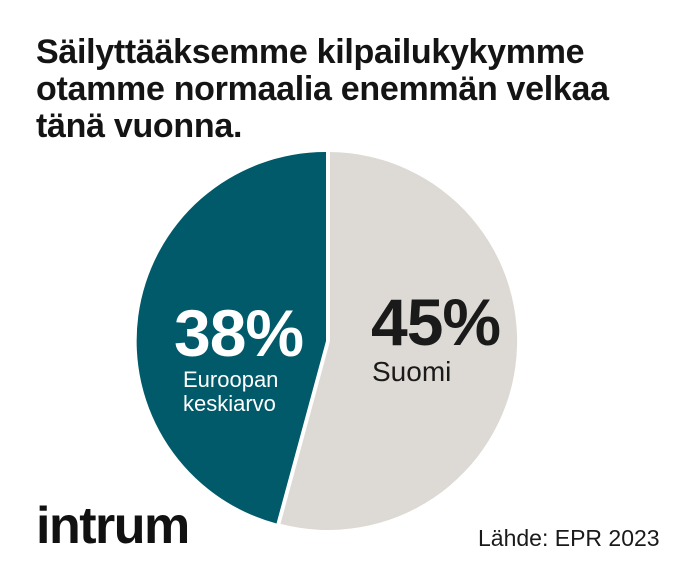 This screenshot has height=584, width=680. What do you see at coordinates (412, 371) in the screenshot?
I see `finland-name-label: Suomi` at bounding box center [412, 371].